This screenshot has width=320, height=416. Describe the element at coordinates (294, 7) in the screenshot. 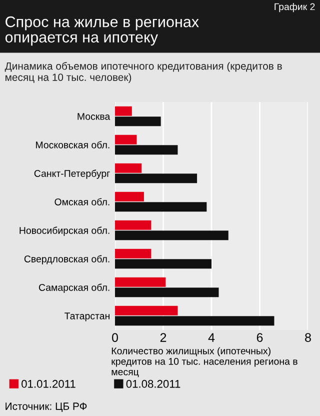

I see `text: График 2` at that location.